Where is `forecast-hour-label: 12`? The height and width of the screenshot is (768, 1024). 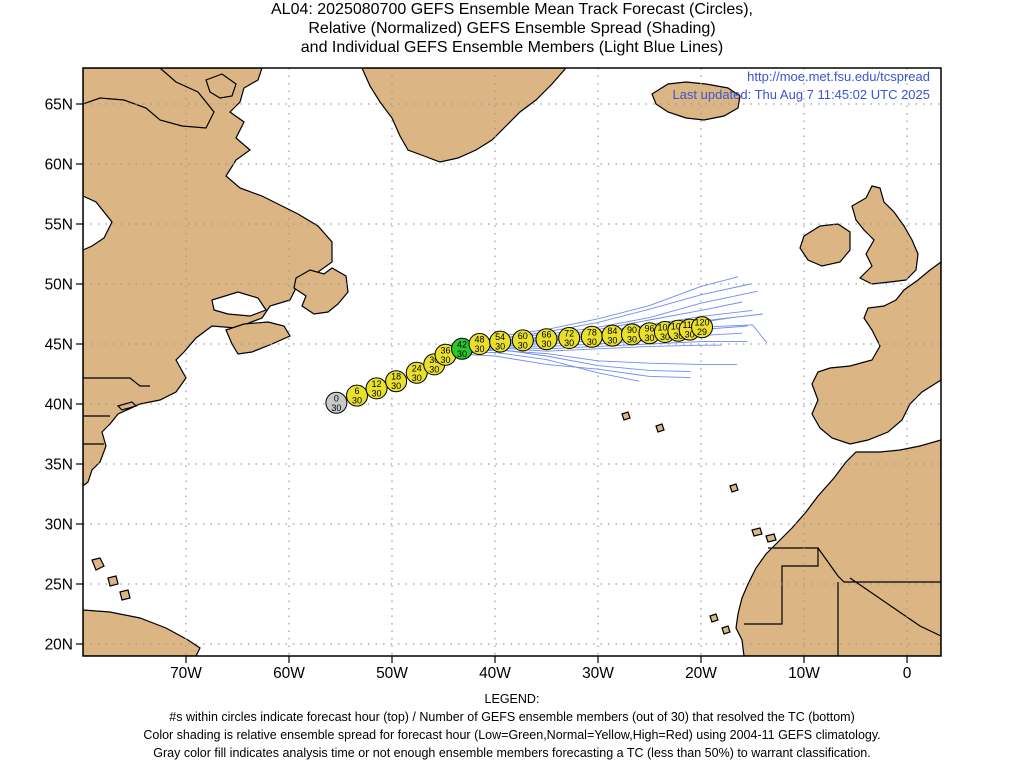
forecast-hour-label: 12 is located at coordinates (377, 384).